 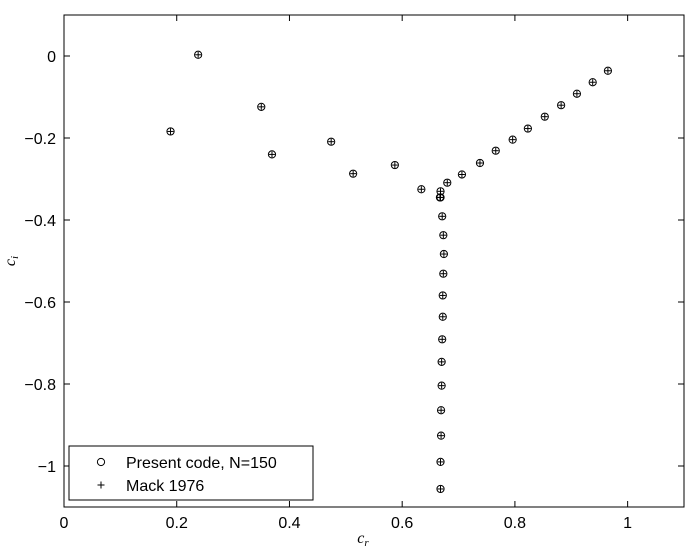 I want to click on x-tick-label: 1, so click(x=627, y=523).